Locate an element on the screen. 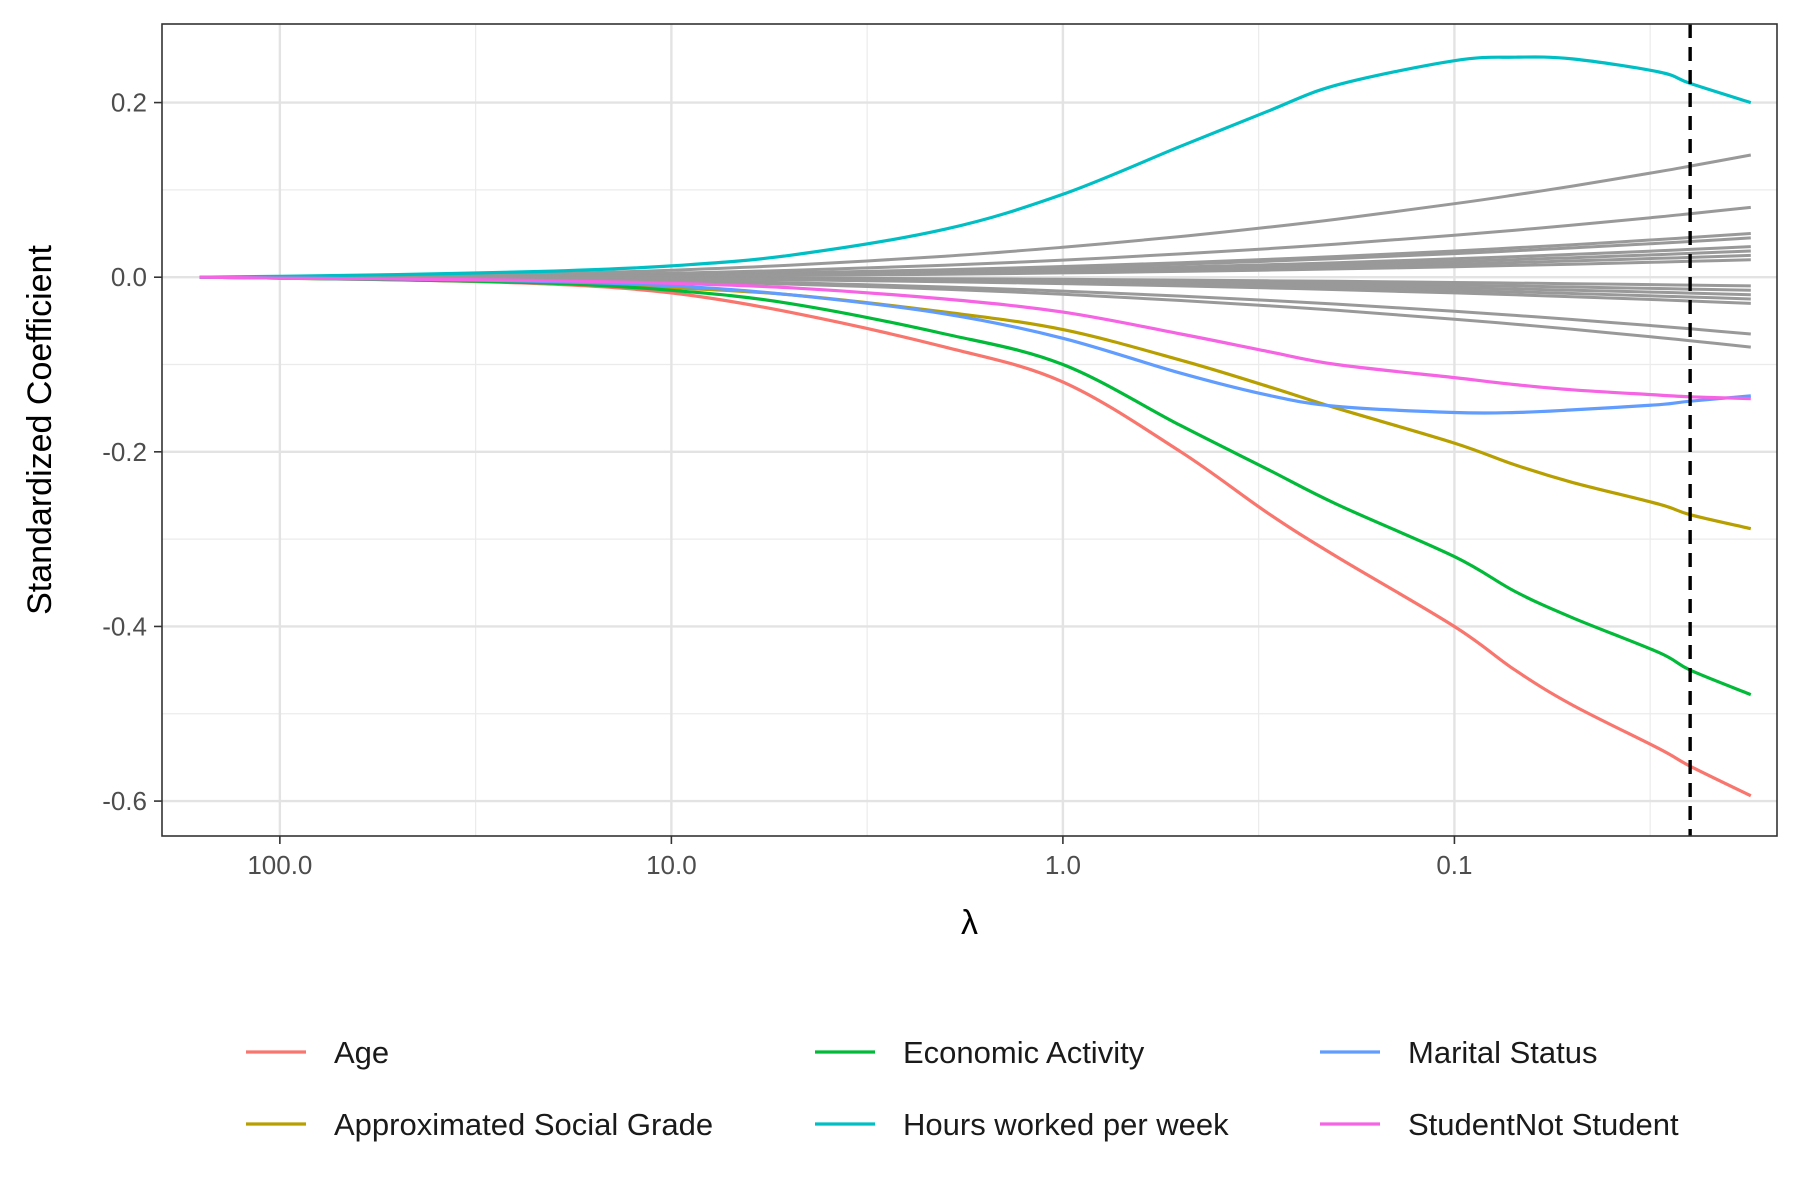  x-axis-ticks: 100.0 10.0 1.0 0.1 is located at coordinates (860, 858).